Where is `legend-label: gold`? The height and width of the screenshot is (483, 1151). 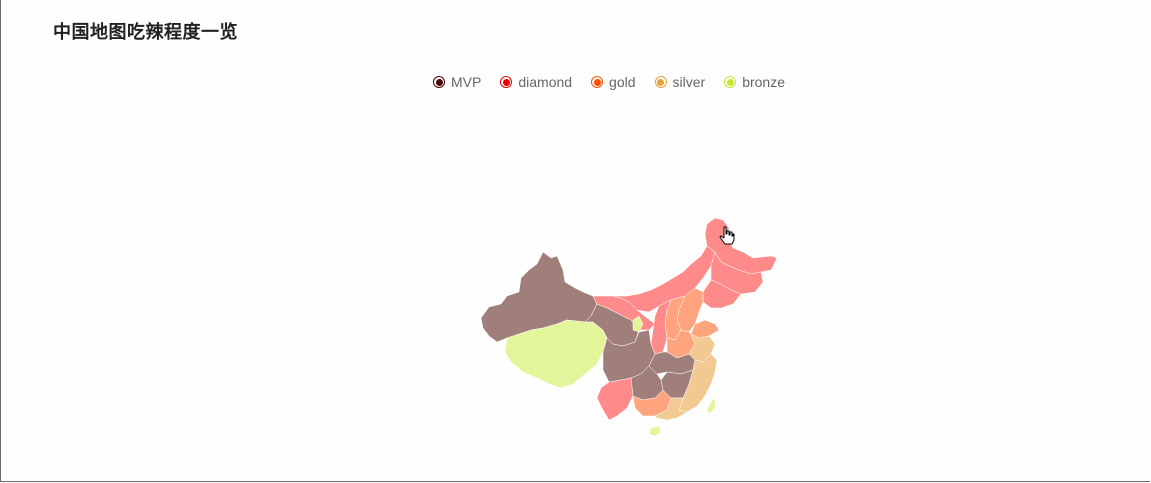
legend-label: gold is located at coordinates (622, 82).